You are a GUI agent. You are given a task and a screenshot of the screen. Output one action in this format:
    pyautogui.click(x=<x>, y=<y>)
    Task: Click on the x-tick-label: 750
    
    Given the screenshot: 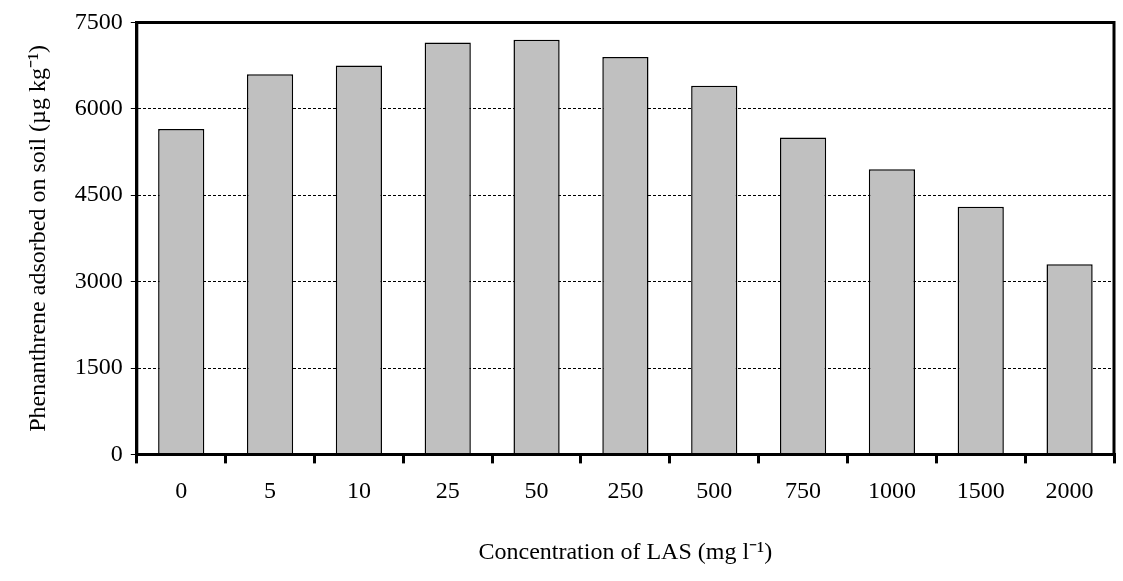 What is the action you would take?
    pyautogui.click(x=803, y=490)
    